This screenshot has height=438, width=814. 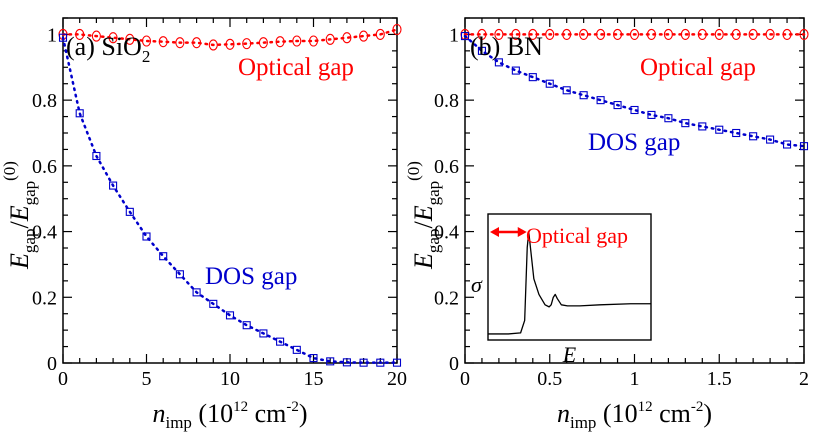 I want to click on annotation-optical-gap: Optical gap, so click(x=698, y=67).